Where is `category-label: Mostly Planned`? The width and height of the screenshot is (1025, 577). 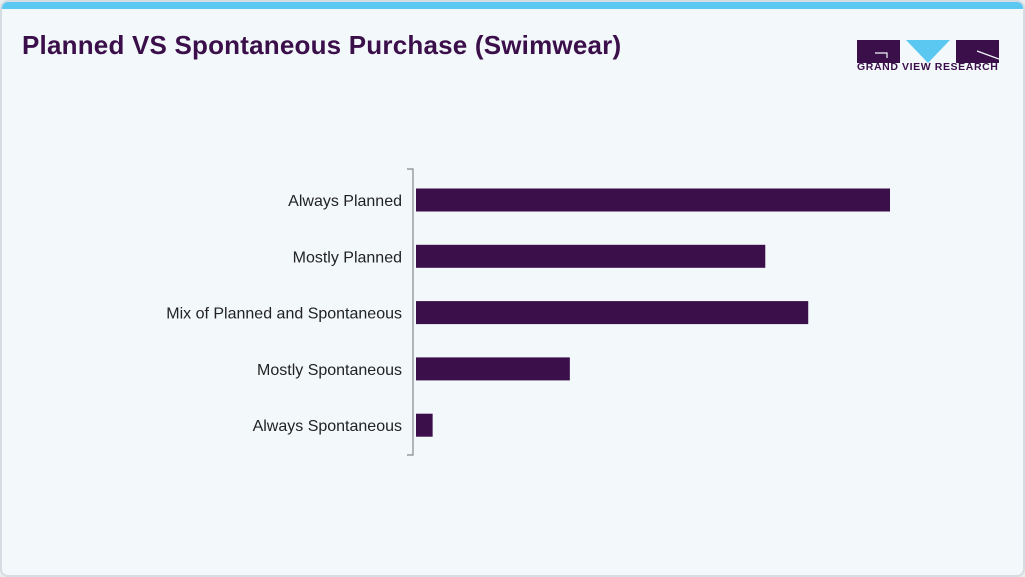
category-label: Mostly Planned is located at coordinates (347, 257).